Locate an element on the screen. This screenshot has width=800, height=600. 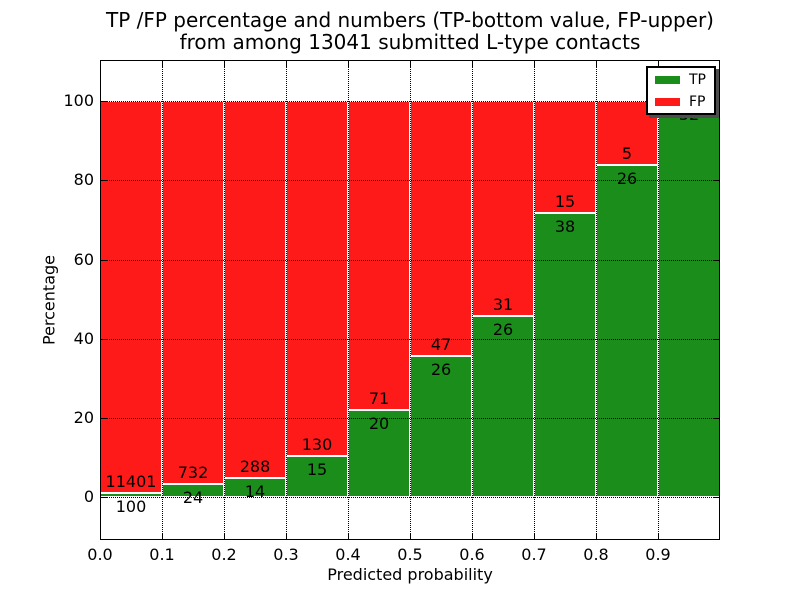
fp-count-label-0: 11401 is located at coordinates (131, 481).